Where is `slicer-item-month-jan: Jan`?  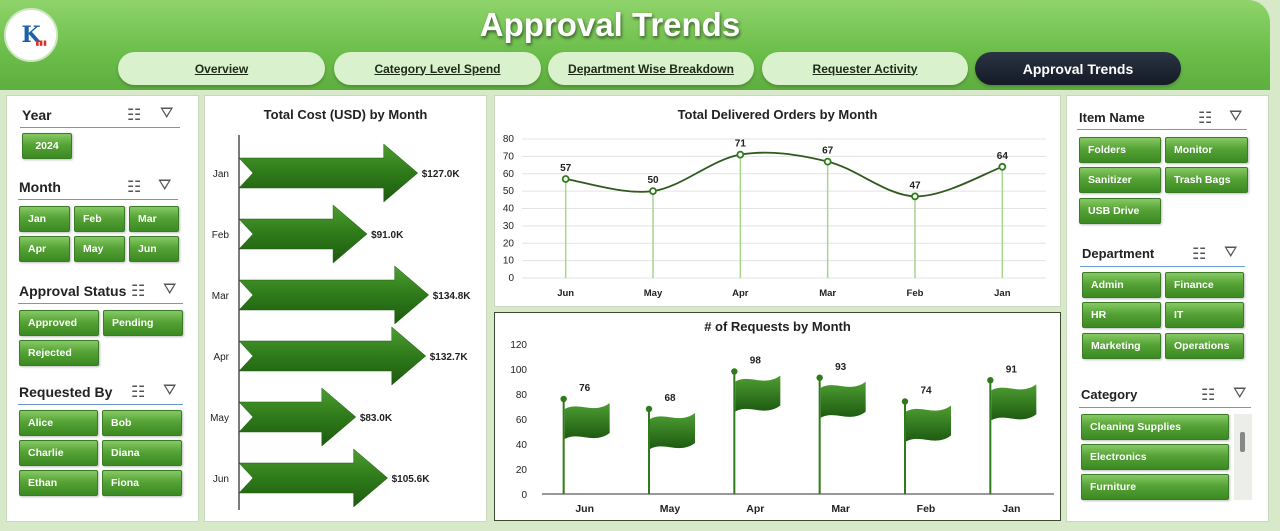
slicer-item-month-jan: Jan is located at coordinates (44, 219).